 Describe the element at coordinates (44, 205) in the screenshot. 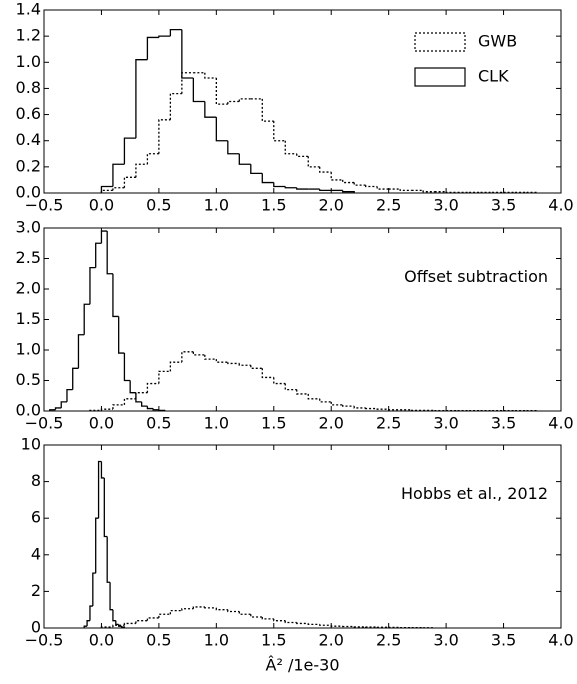

I see `x-tick-label: −0.5` at that location.